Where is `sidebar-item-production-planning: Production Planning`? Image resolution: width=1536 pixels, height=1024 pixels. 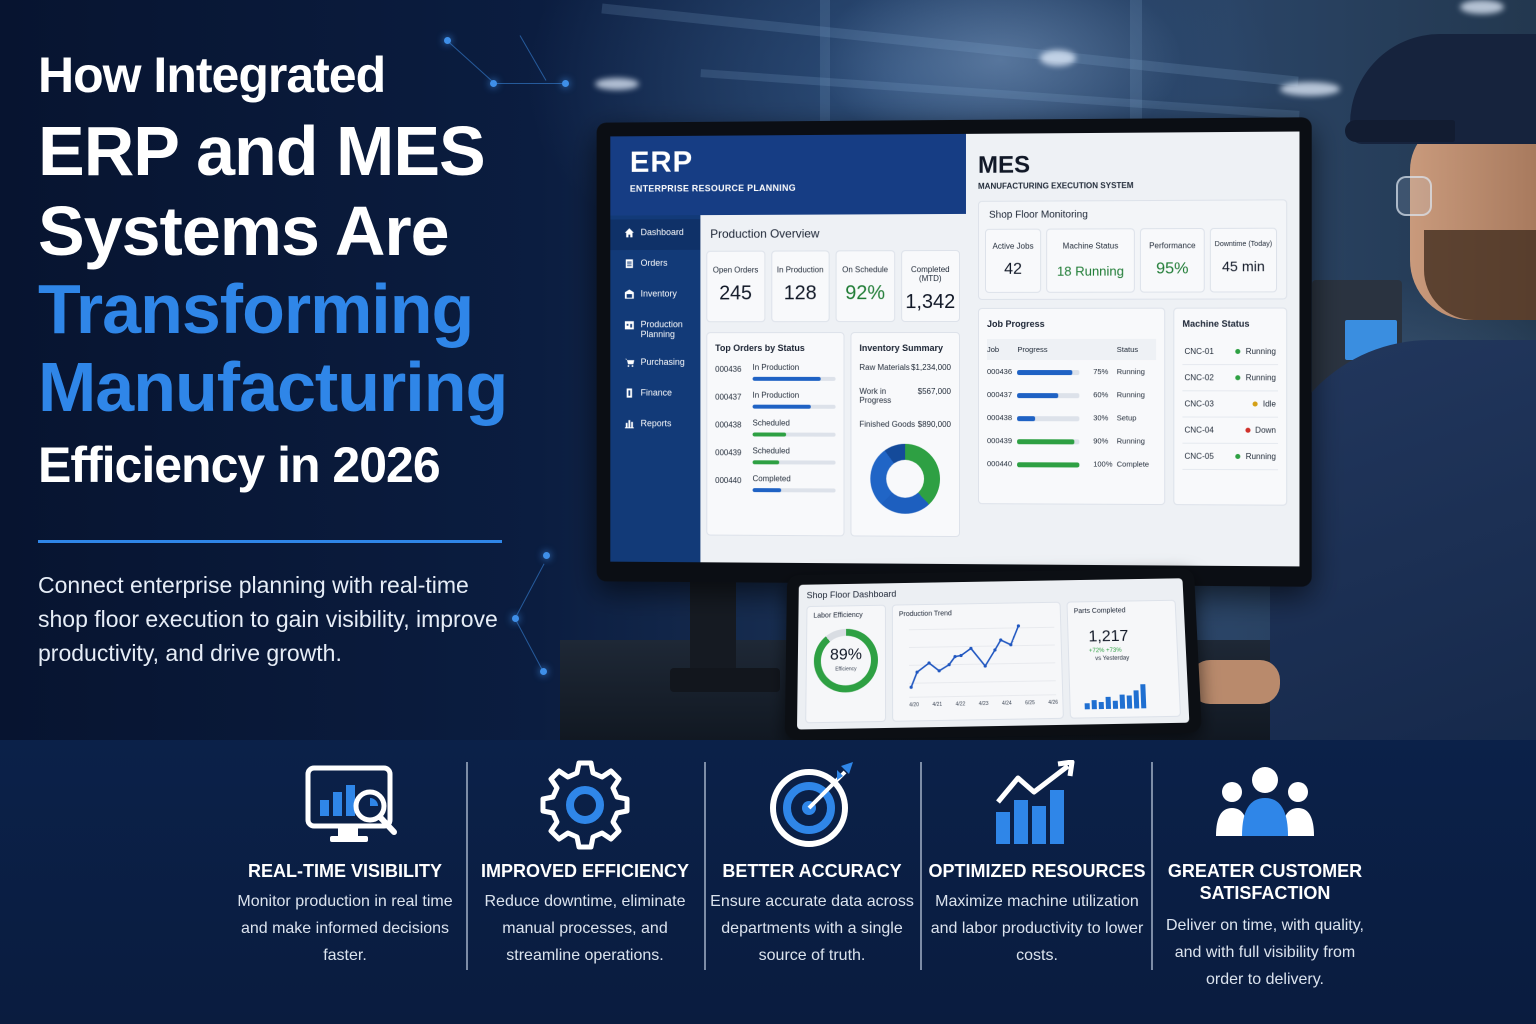 sidebar-item-production-planning: Production Planning is located at coordinates (655, 330).